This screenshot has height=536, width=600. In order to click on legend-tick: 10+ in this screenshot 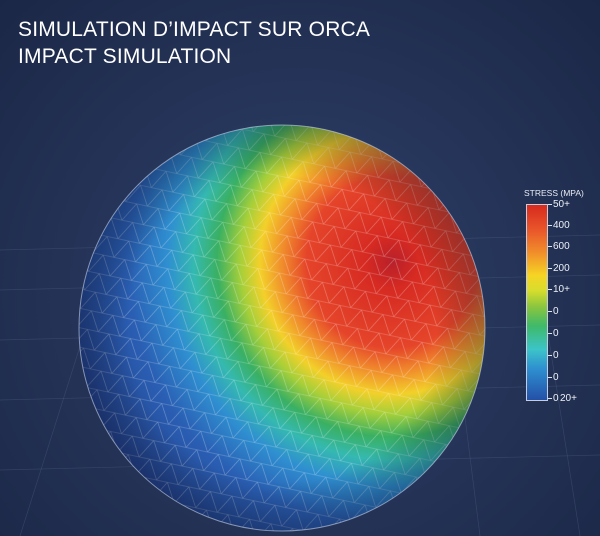, I will do `click(559, 289)`.